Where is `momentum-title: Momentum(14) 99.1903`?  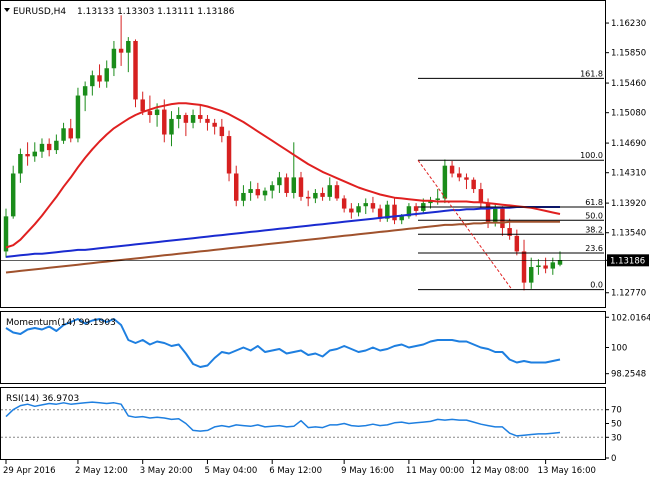 momentum-title: Momentum(14) 99.1903 is located at coordinates (61, 323).